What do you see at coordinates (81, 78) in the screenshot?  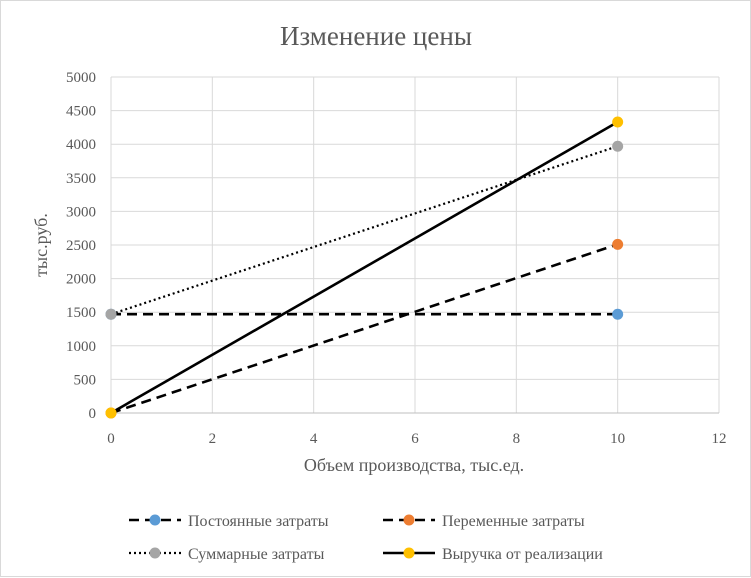 I see `y-tick-label: 5000` at bounding box center [81, 78].